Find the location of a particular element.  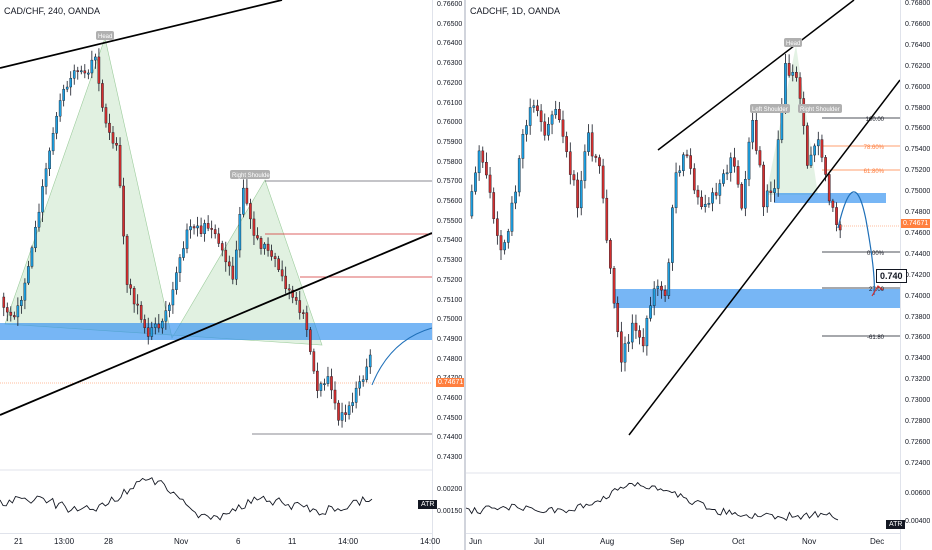

right-price-tick: 0.75400 is located at coordinates (918, 150).